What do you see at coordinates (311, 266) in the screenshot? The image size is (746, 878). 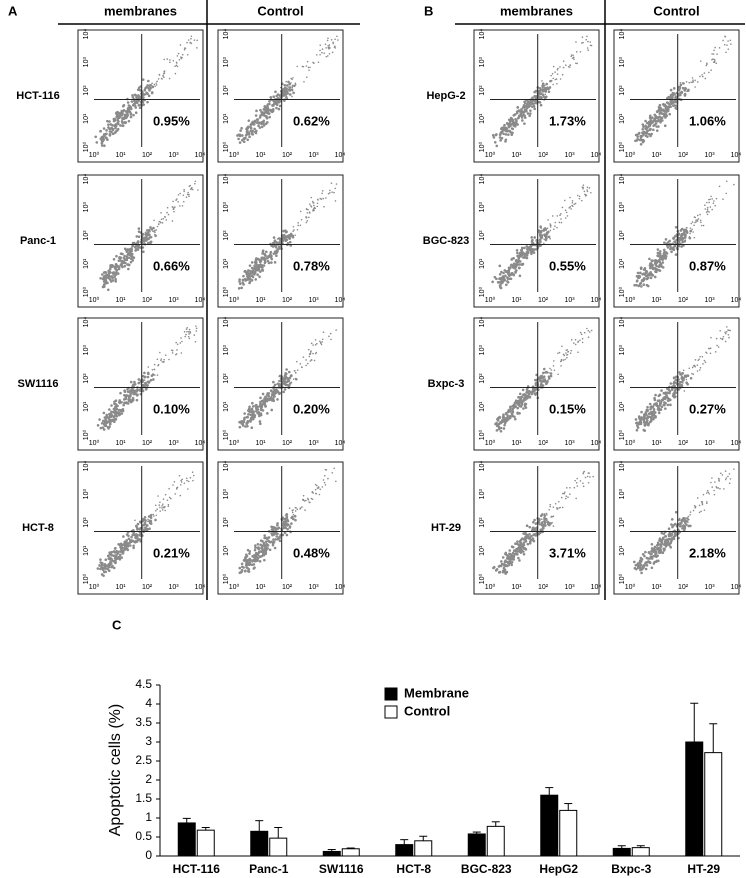 I see `apoptosis-percent: 0.78%` at bounding box center [311, 266].